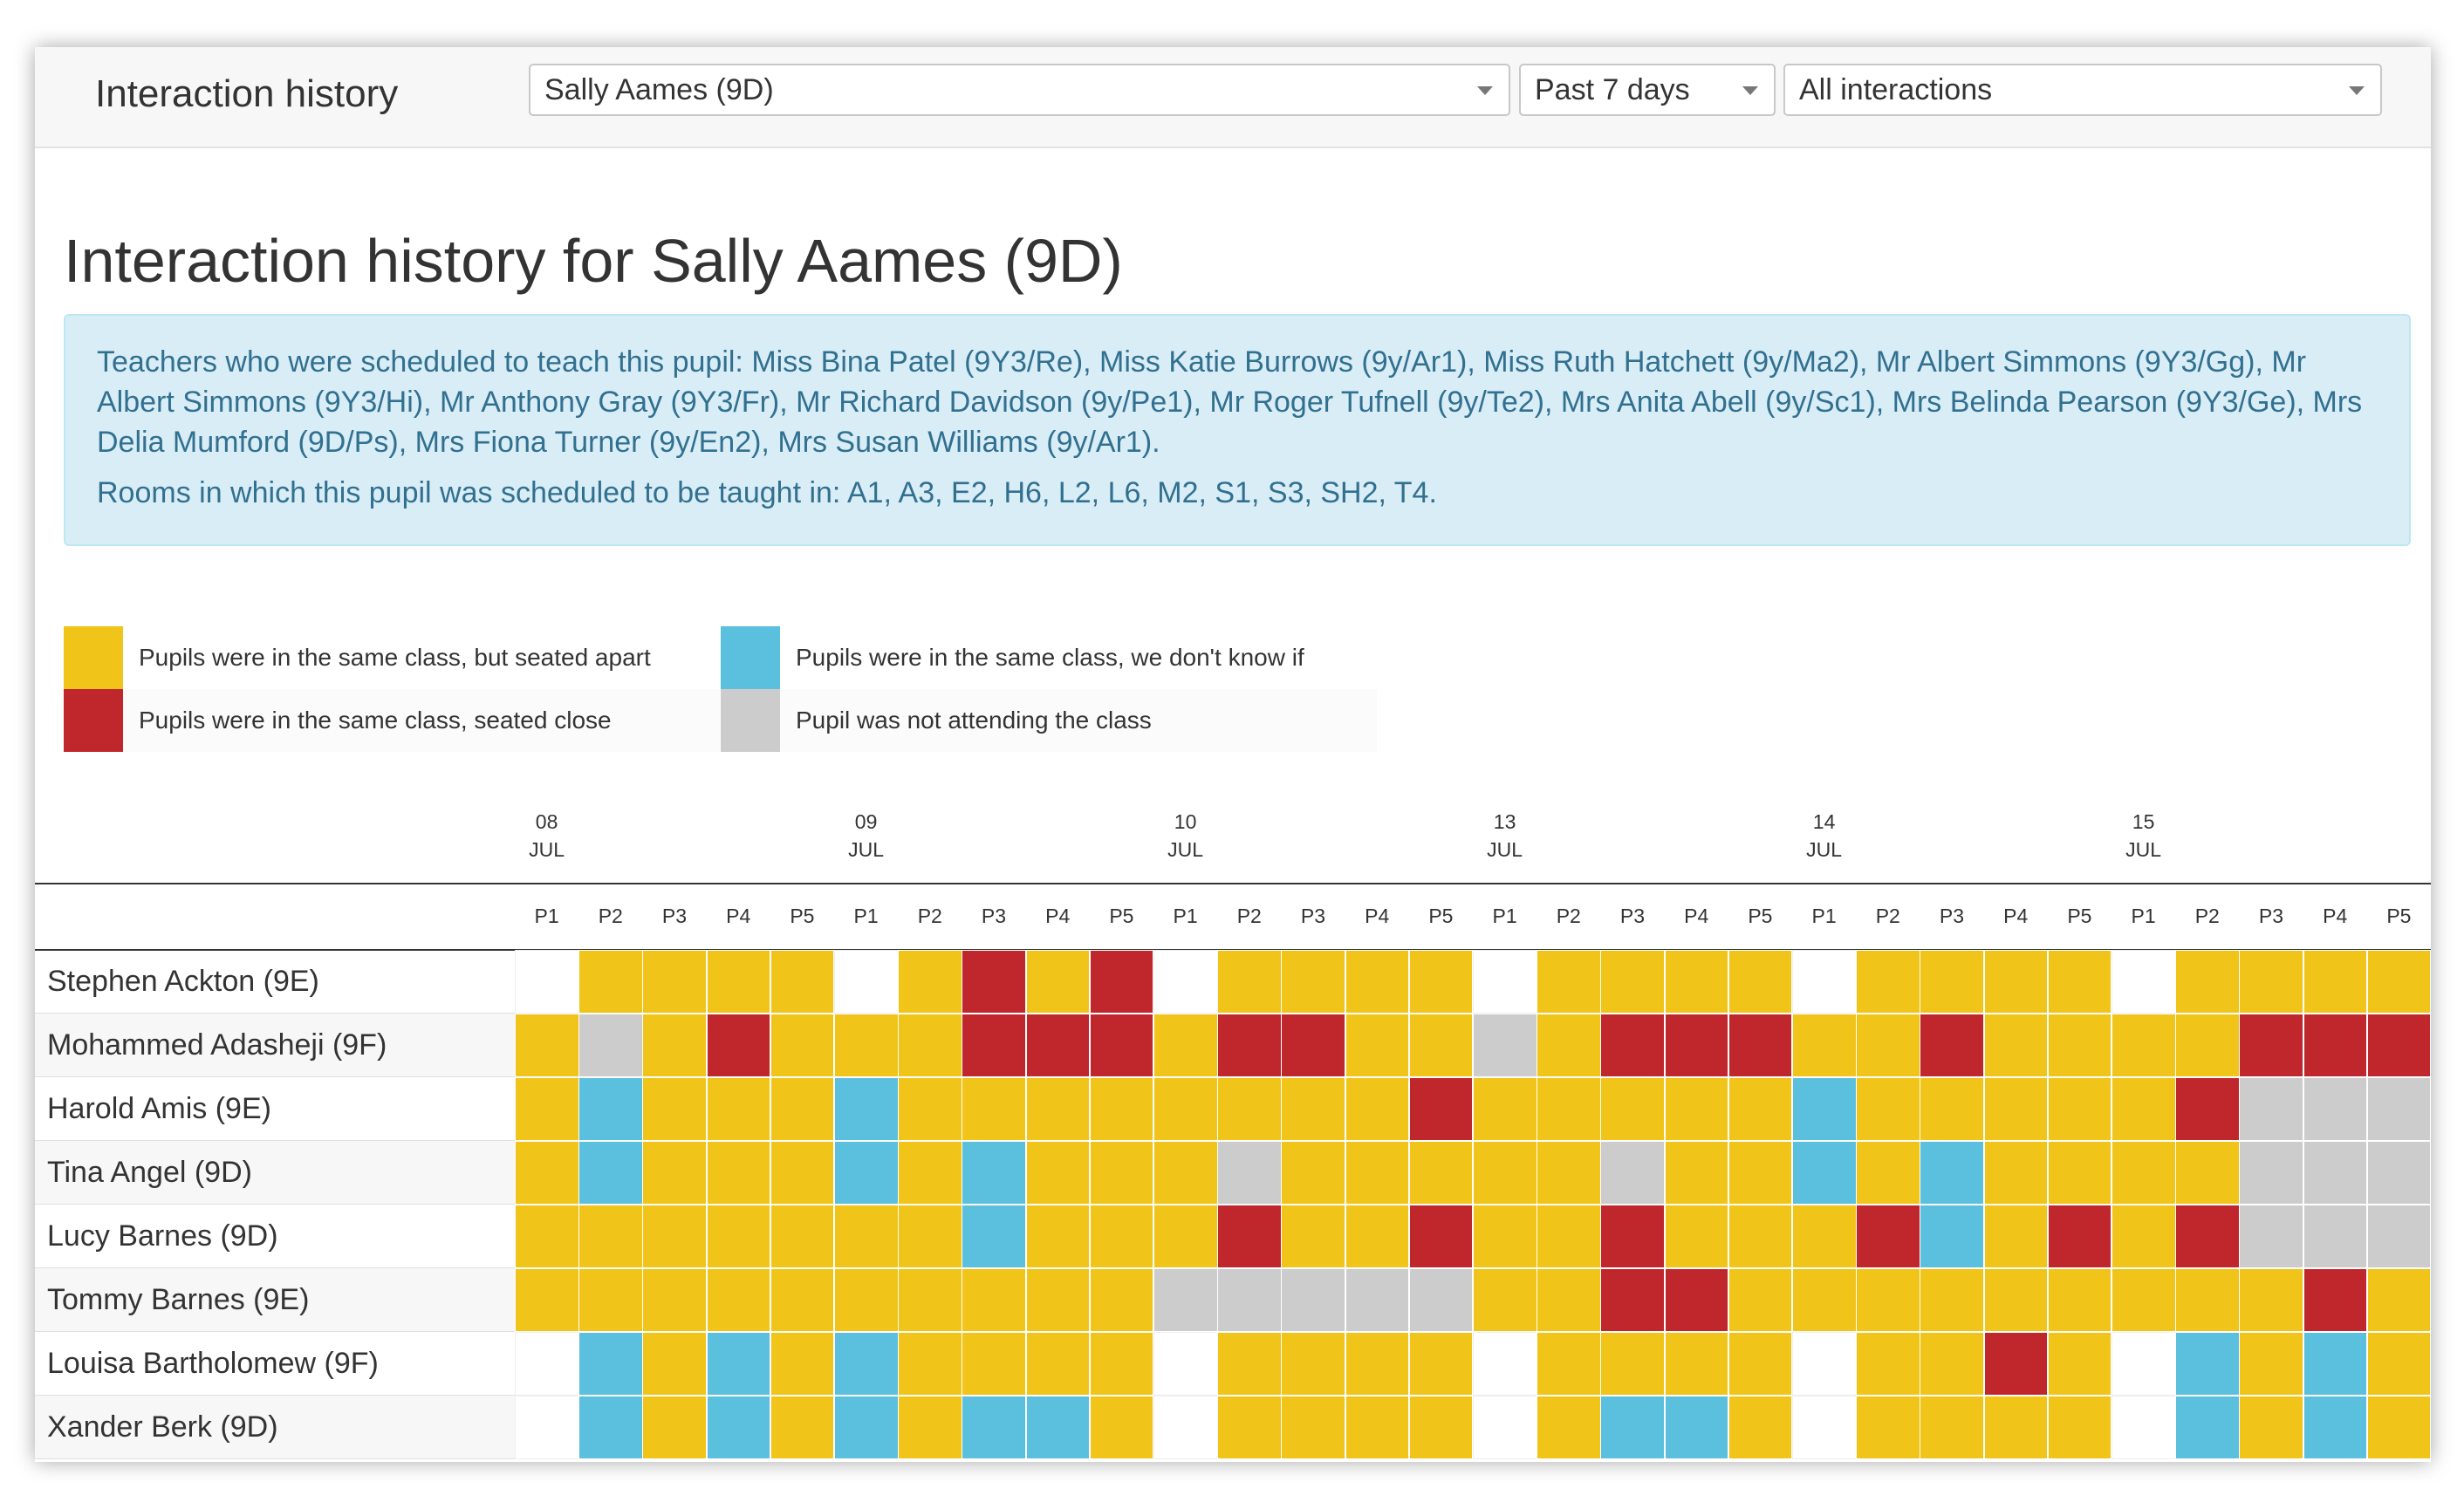 This screenshot has width=2464, height=1509. What do you see at coordinates (1647, 90) in the screenshot?
I see `period-select: Past 7 days` at bounding box center [1647, 90].